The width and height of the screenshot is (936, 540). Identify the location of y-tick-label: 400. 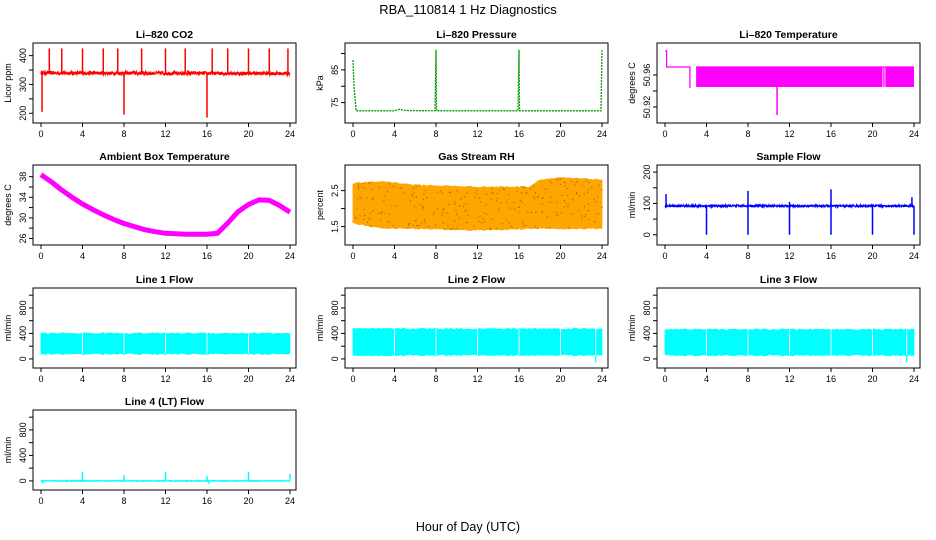
(23, 333).